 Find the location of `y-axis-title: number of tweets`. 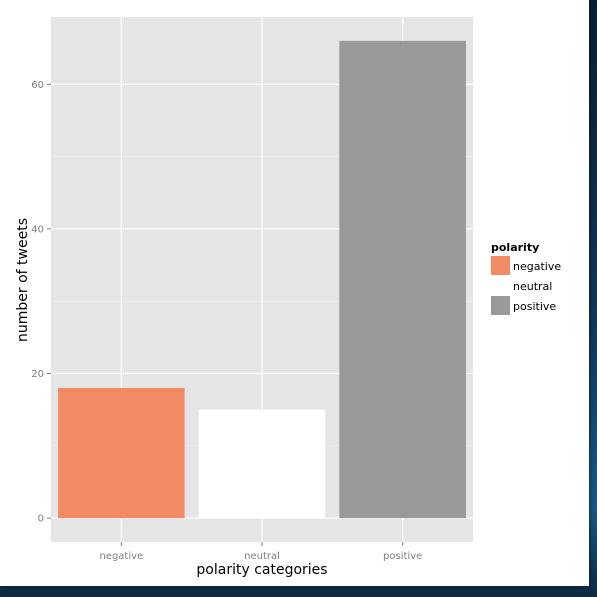

y-axis-title: number of tweets is located at coordinates (23, 280).